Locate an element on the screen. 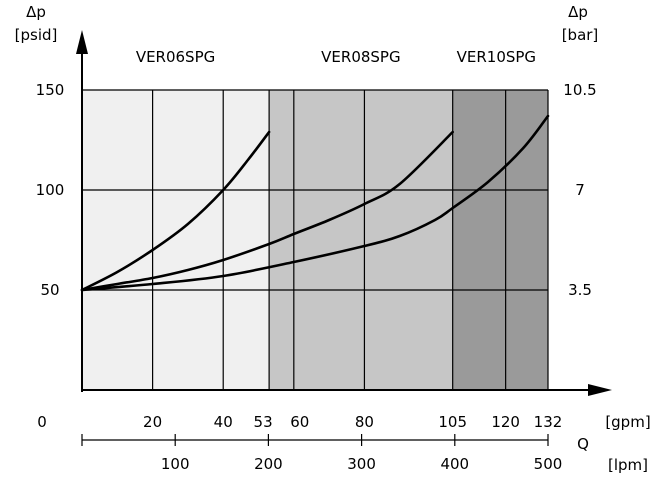 The width and height of the screenshot is (658, 478). x-gpm-tick-1: 40 is located at coordinates (223, 422).